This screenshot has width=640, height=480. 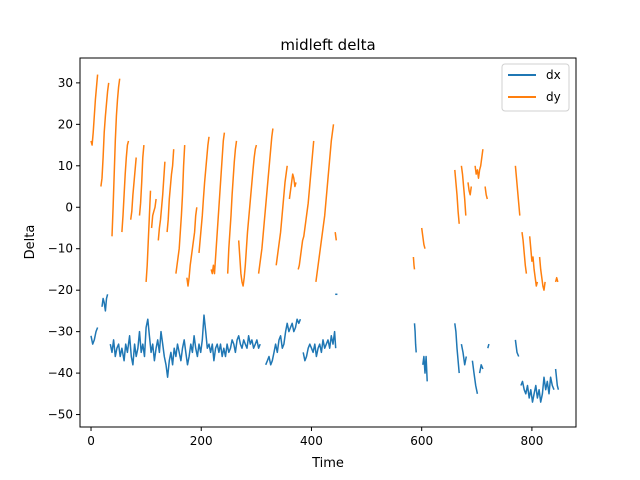 What do you see at coordinates (553, 97) in the screenshot?
I see `legend-label-dy: dy` at bounding box center [553, 97].